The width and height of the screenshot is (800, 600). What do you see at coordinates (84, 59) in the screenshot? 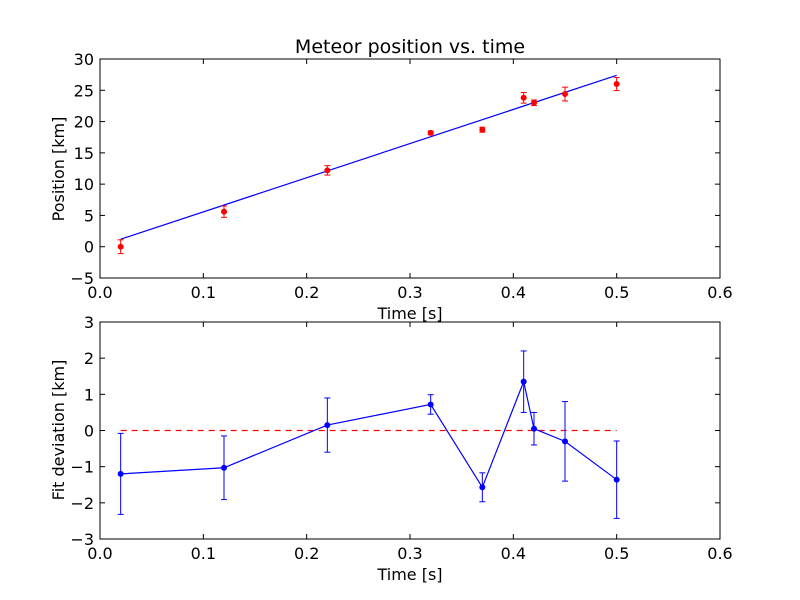
I see `y-tick-label: 30` at bounding box center [84, 59].